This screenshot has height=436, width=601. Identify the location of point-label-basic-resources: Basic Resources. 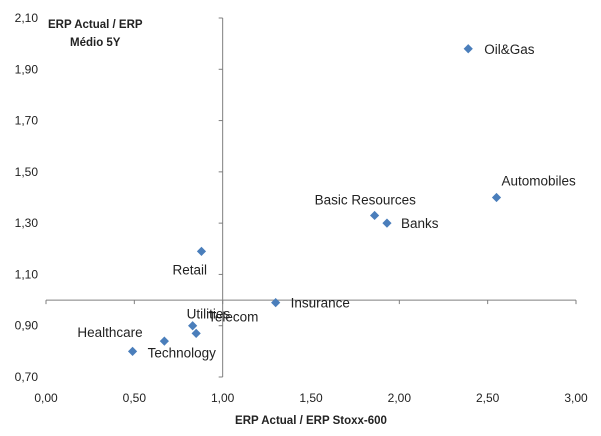
(366, 199).